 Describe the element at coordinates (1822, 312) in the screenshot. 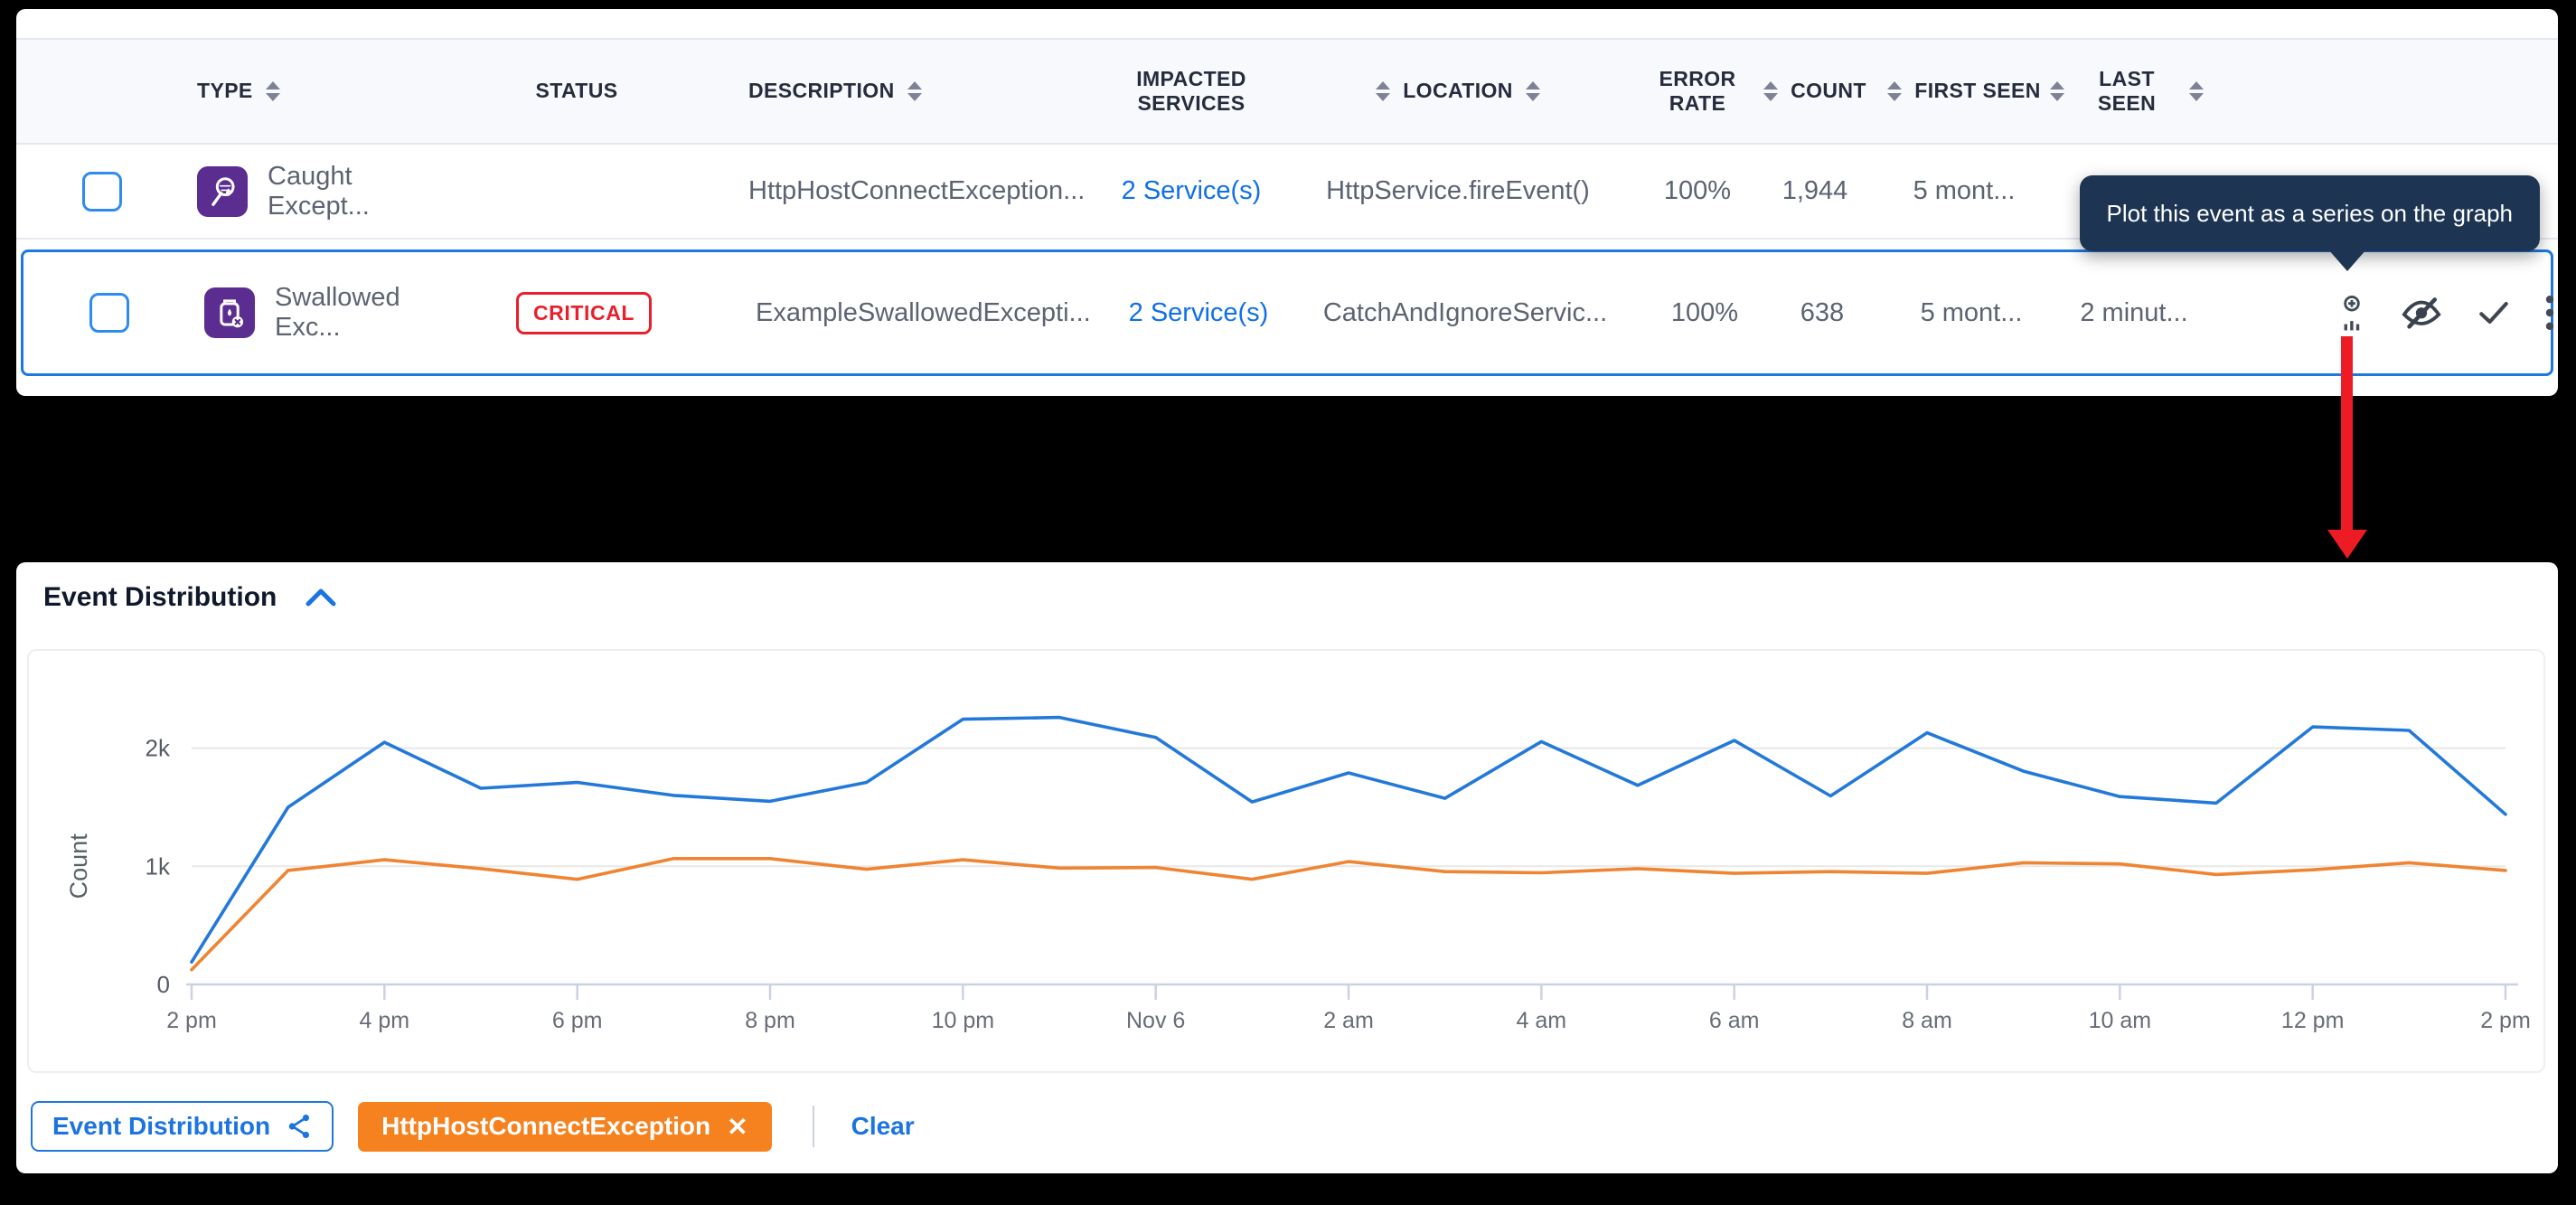

I see `count-cell: 638` at that location.